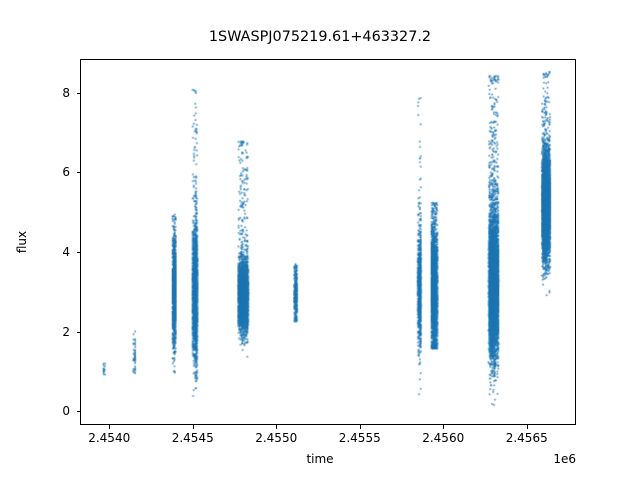  I want to click on x-tick-label: 2.4565, so click(526, 438).